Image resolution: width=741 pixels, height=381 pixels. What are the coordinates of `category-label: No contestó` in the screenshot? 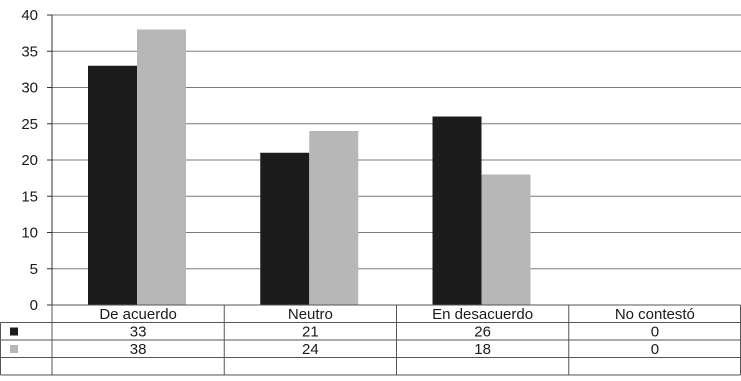 It's located at (655, 314).